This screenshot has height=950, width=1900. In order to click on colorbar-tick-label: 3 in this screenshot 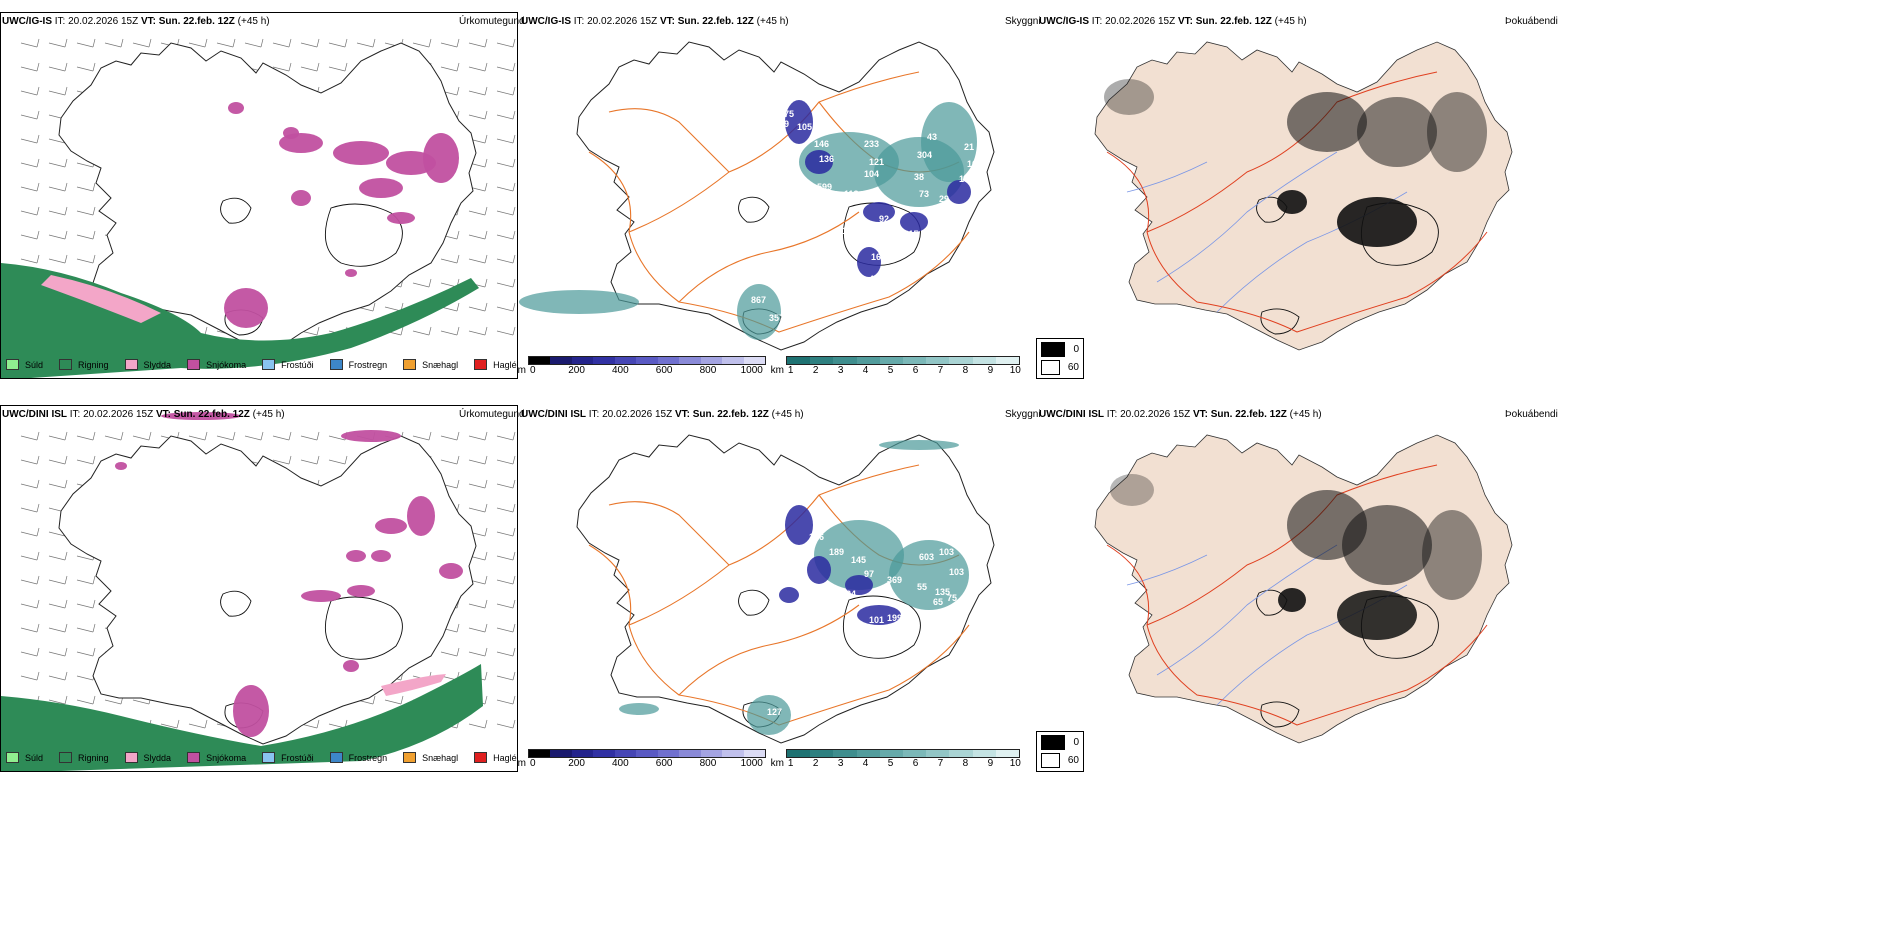, I will do `click(840, 763)`.